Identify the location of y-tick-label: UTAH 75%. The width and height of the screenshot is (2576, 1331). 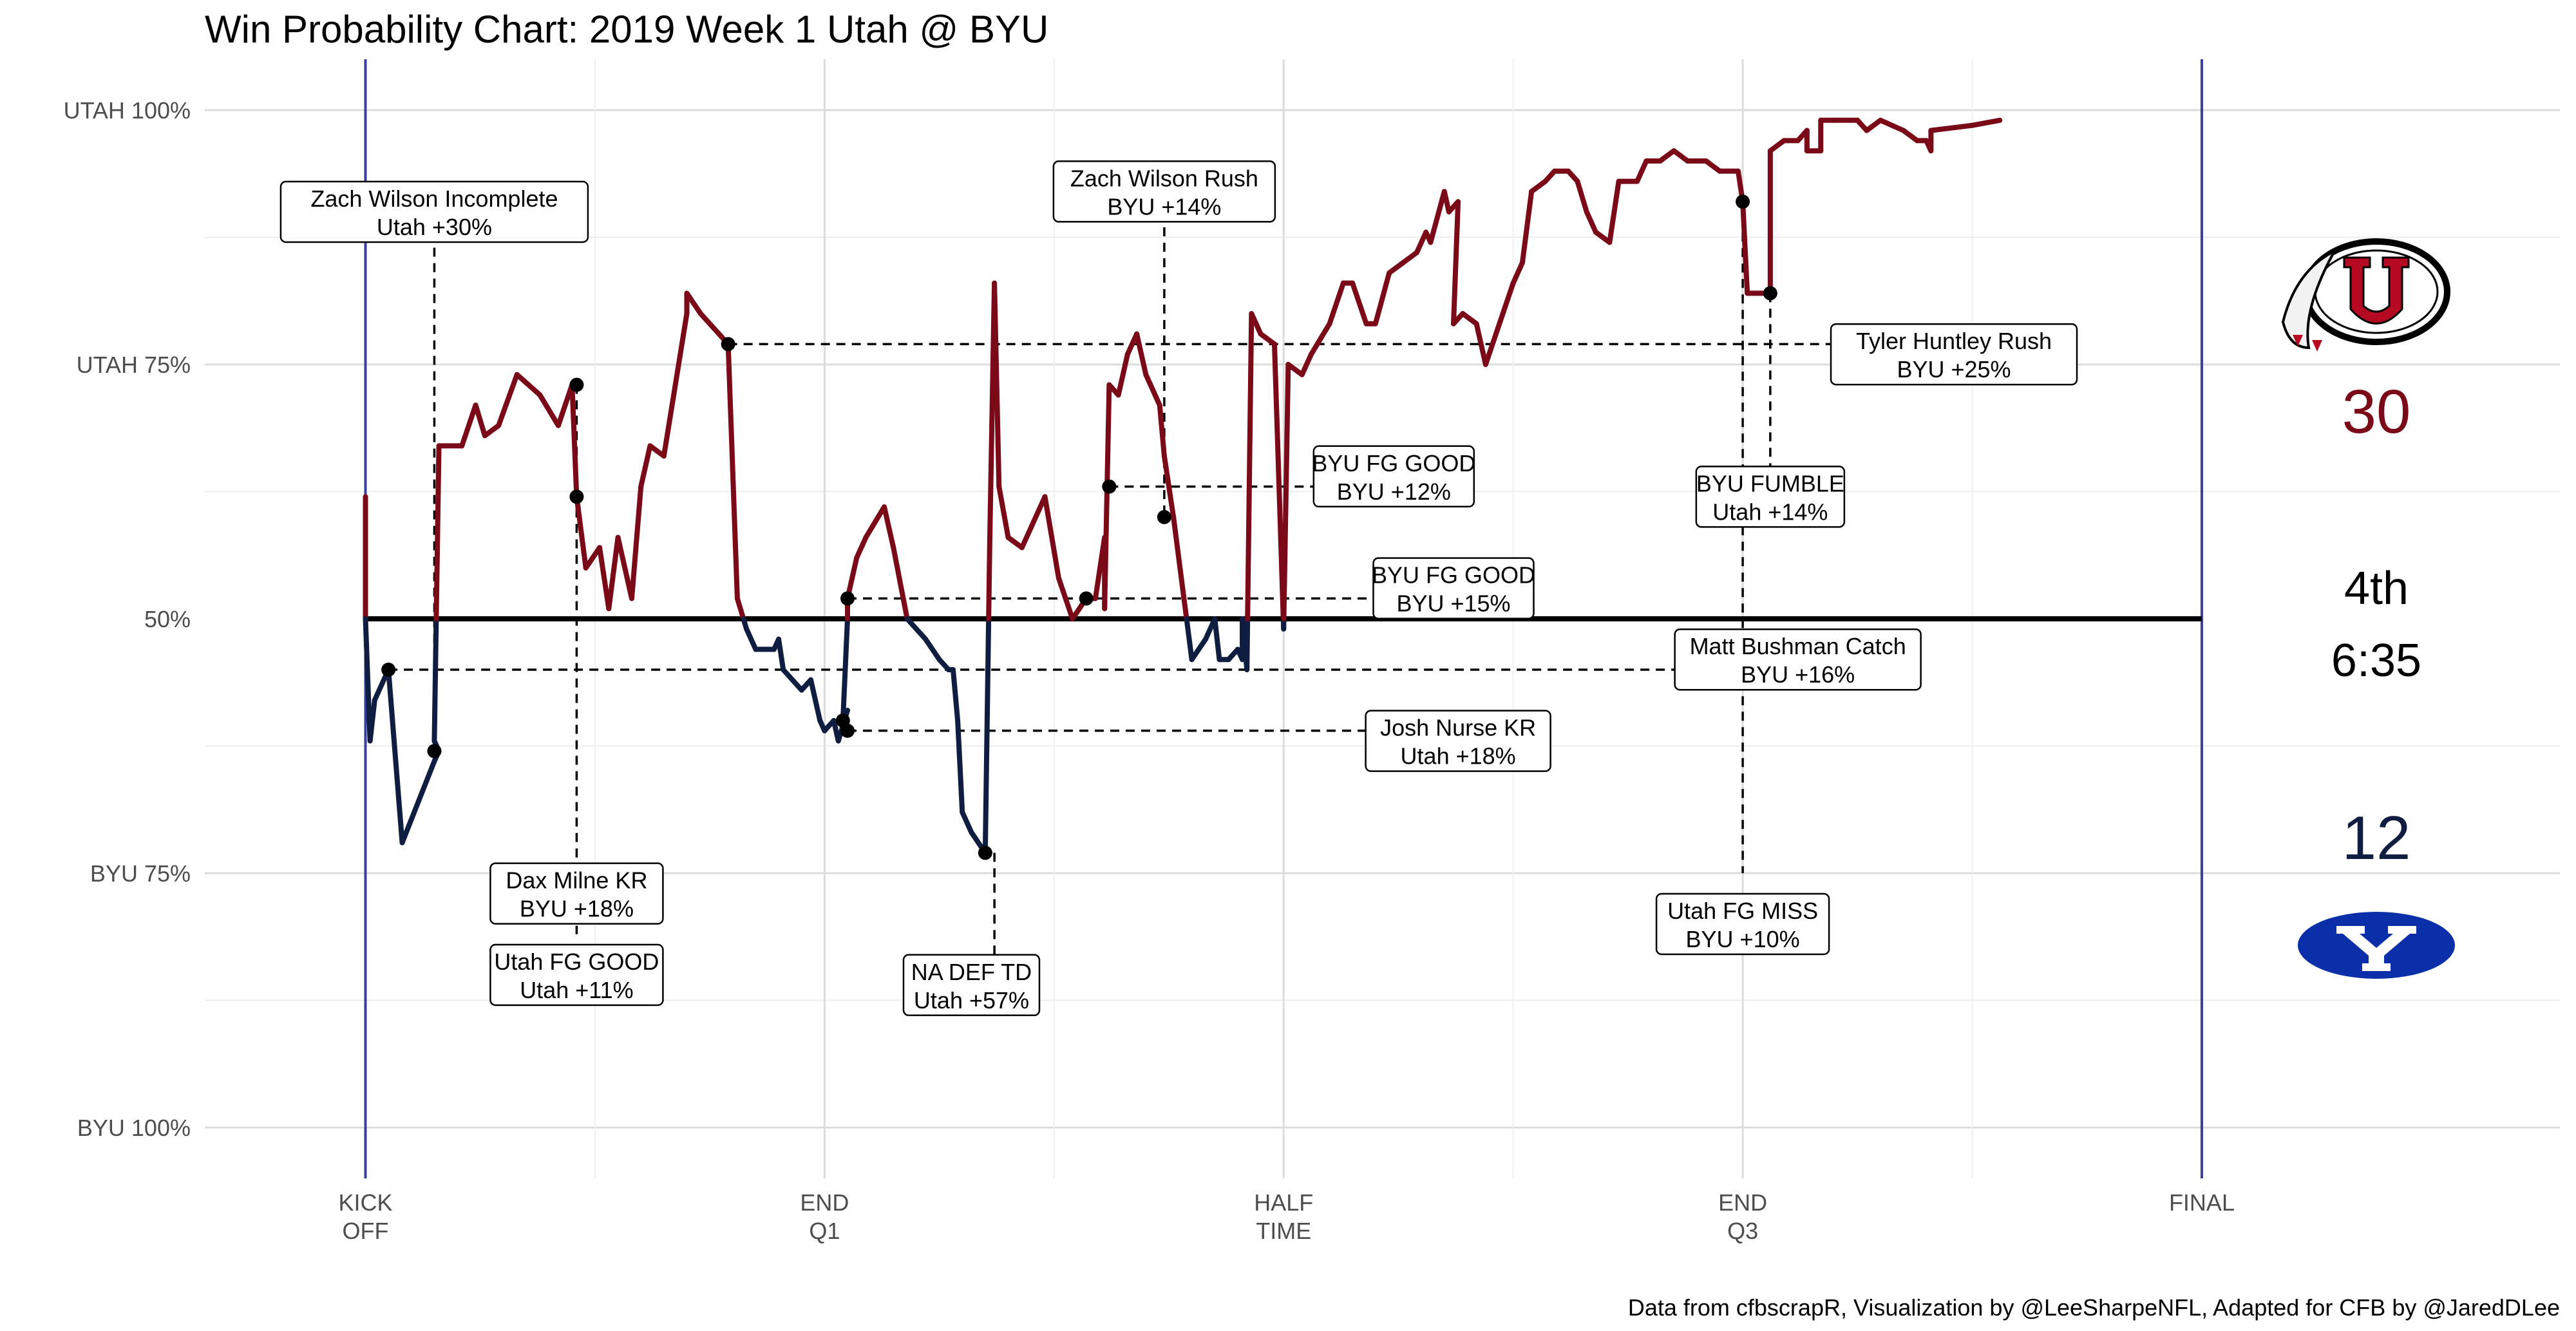
(134, 365).